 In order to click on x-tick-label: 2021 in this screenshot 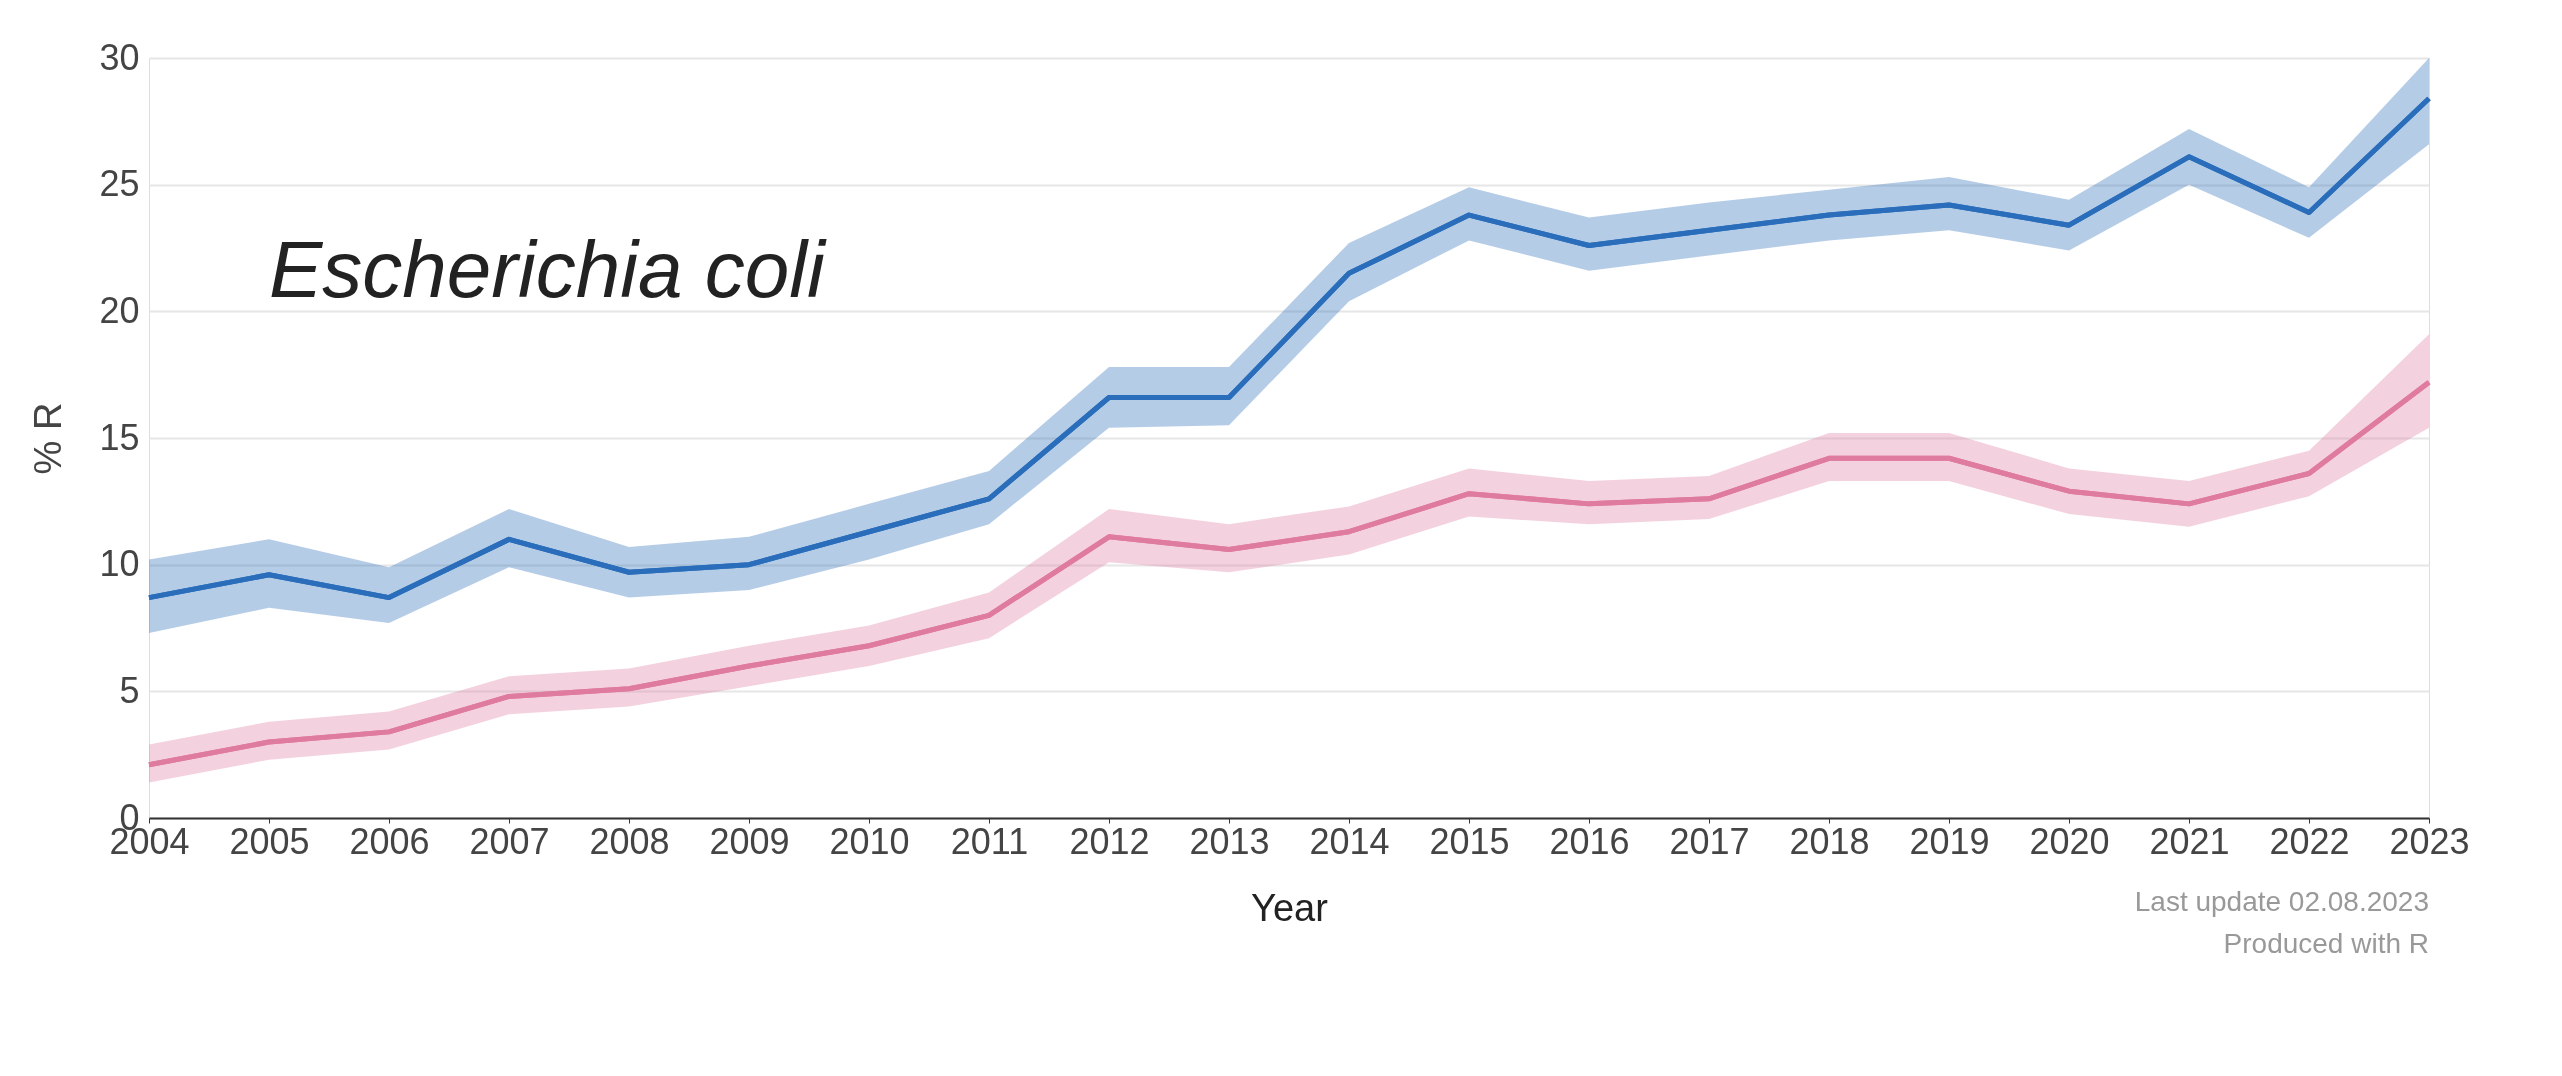, I will do `click(2189, 841)`.